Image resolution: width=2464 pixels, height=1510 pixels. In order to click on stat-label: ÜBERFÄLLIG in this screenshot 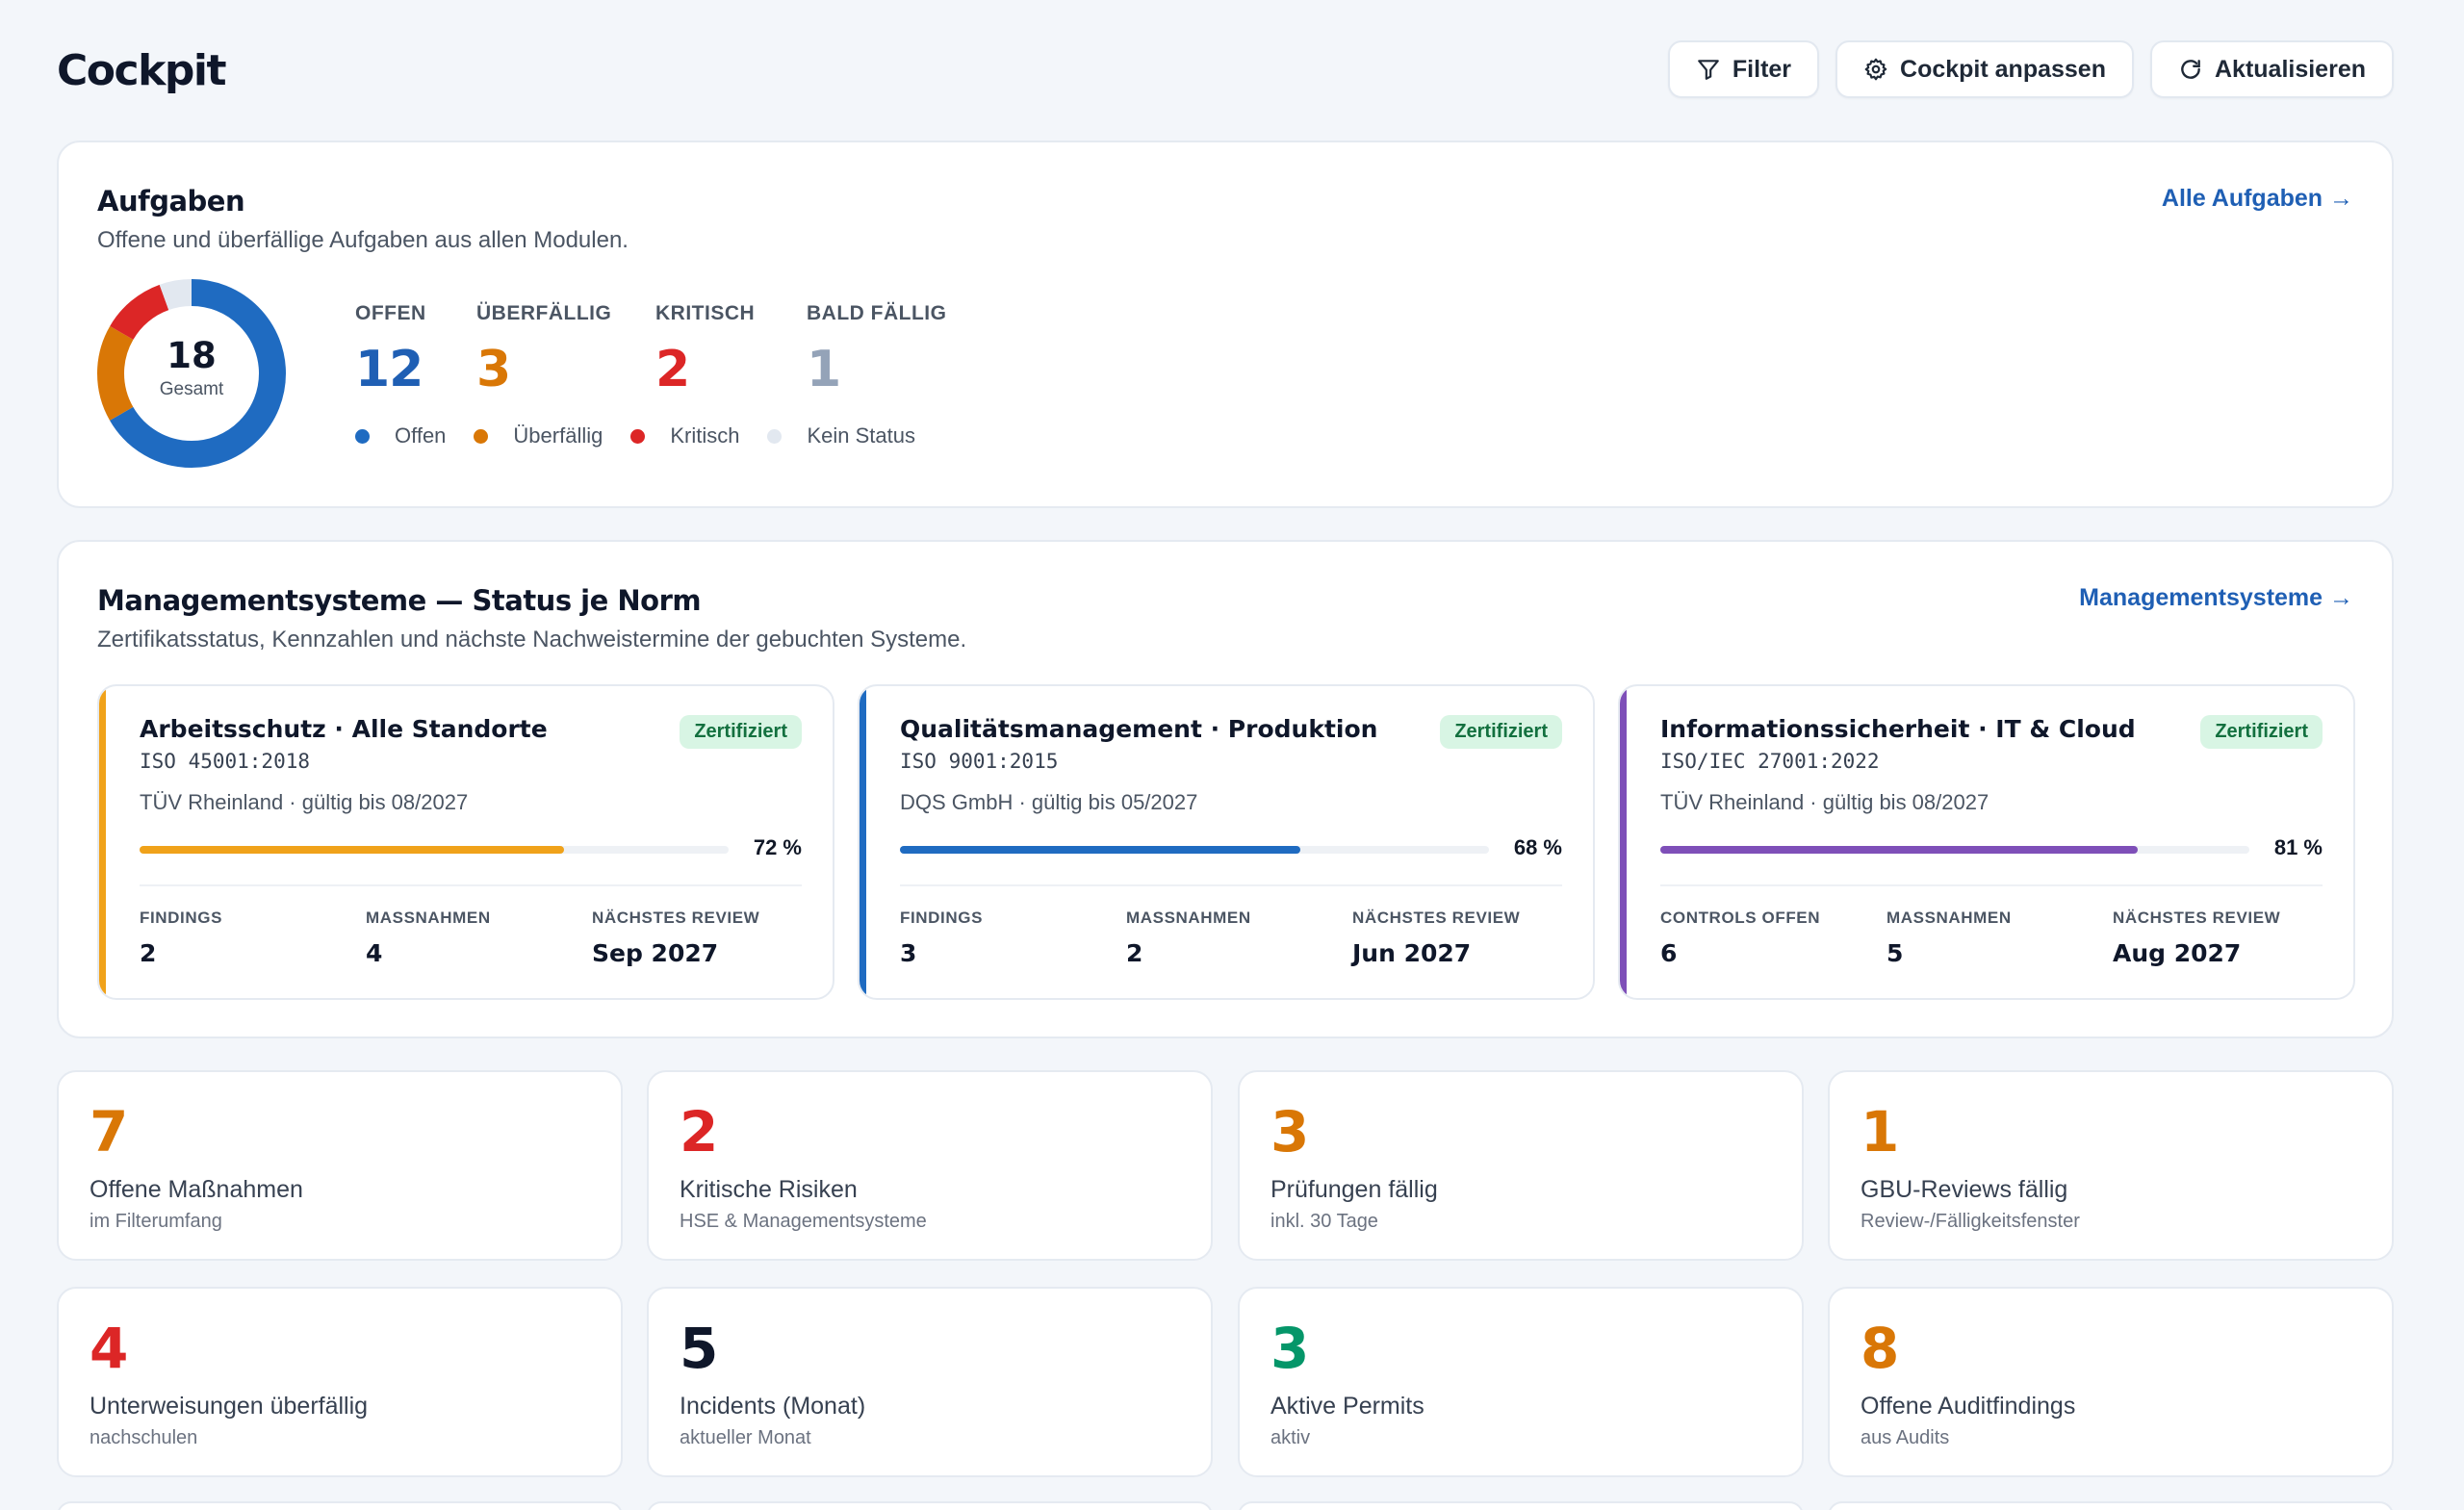, I will do `click(544, 313)`.